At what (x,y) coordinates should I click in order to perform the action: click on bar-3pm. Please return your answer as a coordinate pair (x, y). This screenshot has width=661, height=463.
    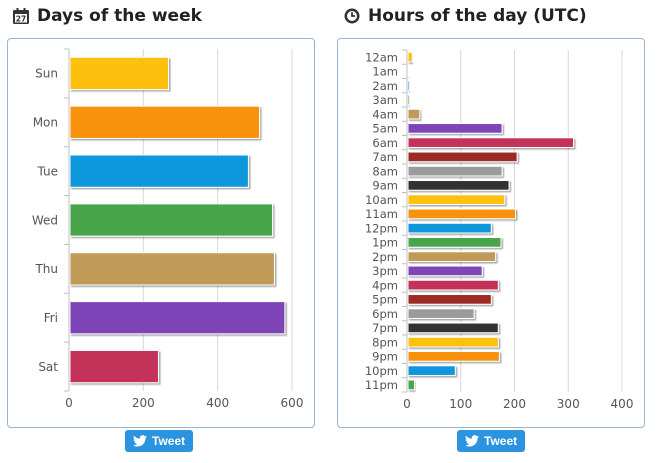
    Looking at the image, I should click on (445, 271).